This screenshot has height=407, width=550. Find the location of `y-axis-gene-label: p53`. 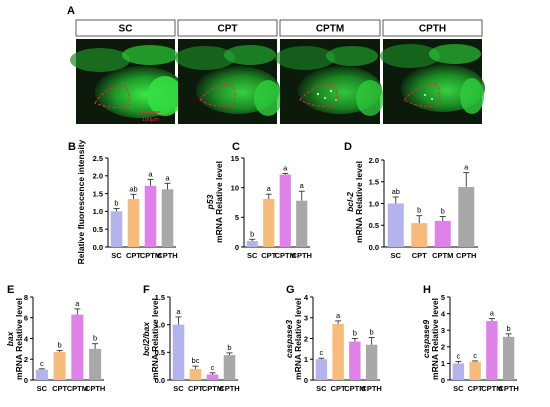

y-axis-gene-label: p53 is located at coordinates (210, 202).